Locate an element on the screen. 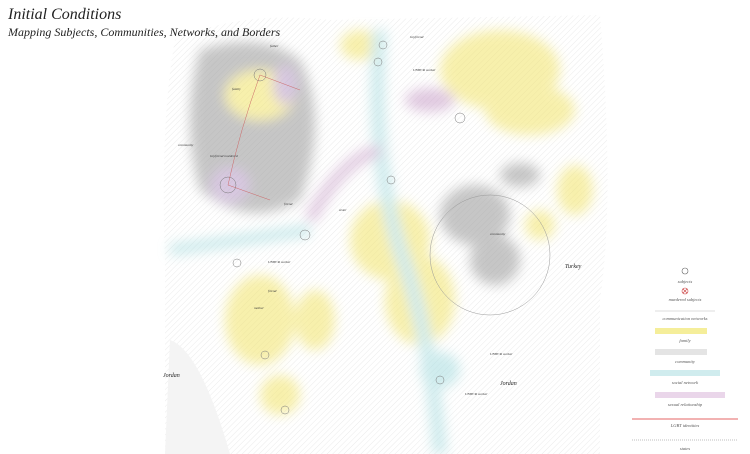 Image resolution: width=750 pixels, height=454 pixels. legend-label: communication networks is located at coordinates (684, 318).